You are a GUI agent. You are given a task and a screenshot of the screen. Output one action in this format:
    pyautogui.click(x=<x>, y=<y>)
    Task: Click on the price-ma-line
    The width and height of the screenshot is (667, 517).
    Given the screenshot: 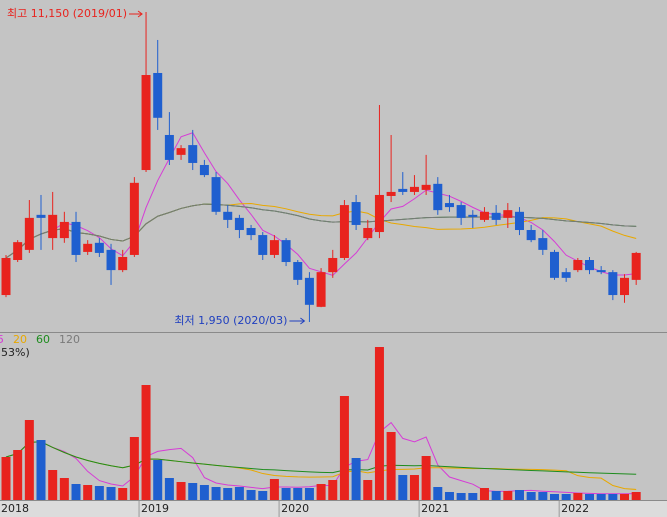 What is the action you would take?
    pyautogui.click(x=321, y=231)
    